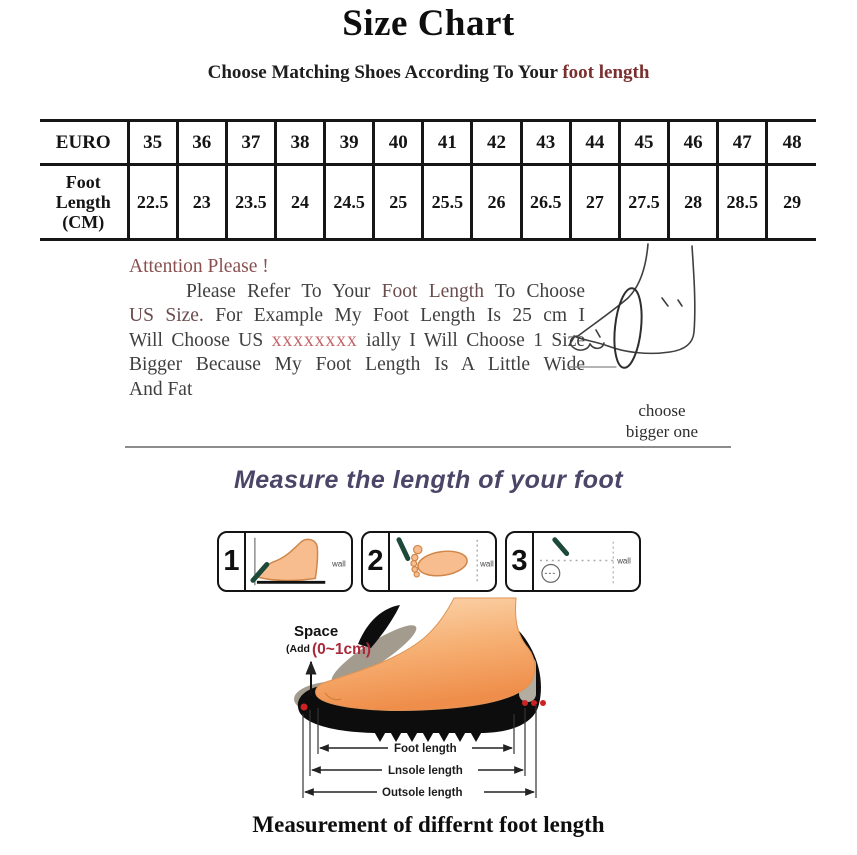 The width and height of the screenshot is (857, 855). I want to click on euro-size-cell: 40, so click(398, 142).